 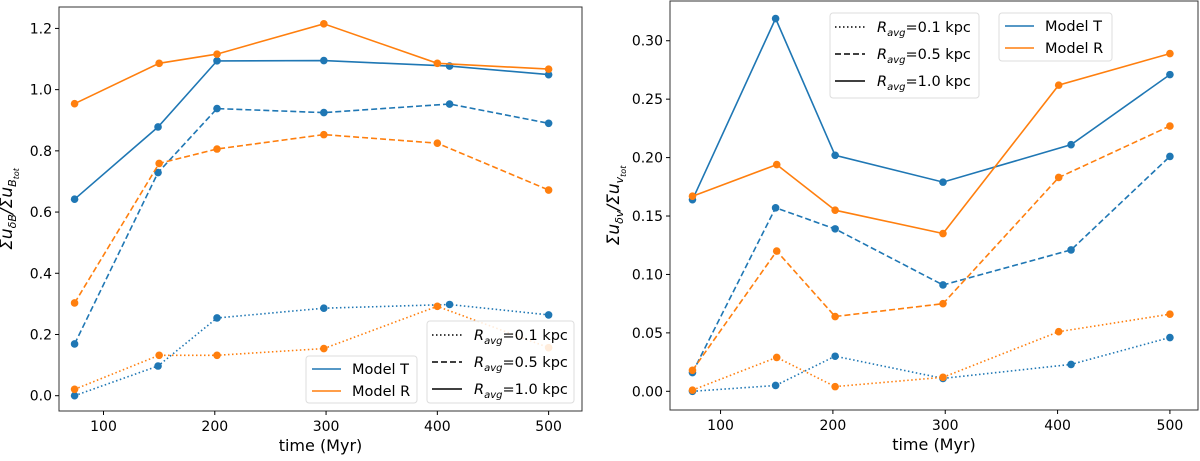 What do you see at coordinates (1170, 426) in the screenshot?
I see `x-tick-label: 500` at bounding box center [1170, 426].